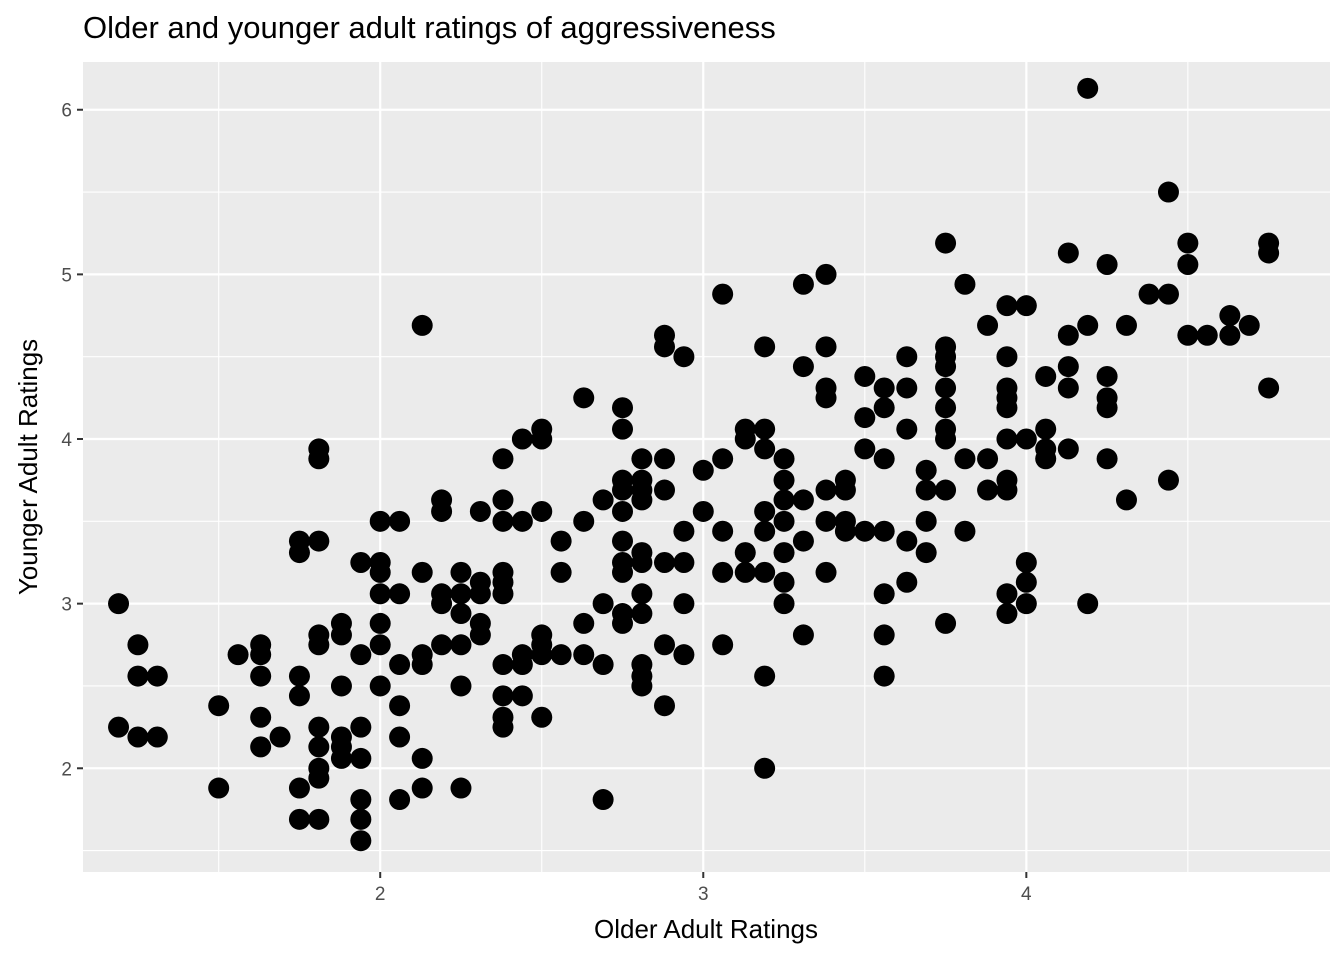 The height and width of the screenshot is (960, 1344). I want to click on x-tick-label-1: 3, so click(703, 894).